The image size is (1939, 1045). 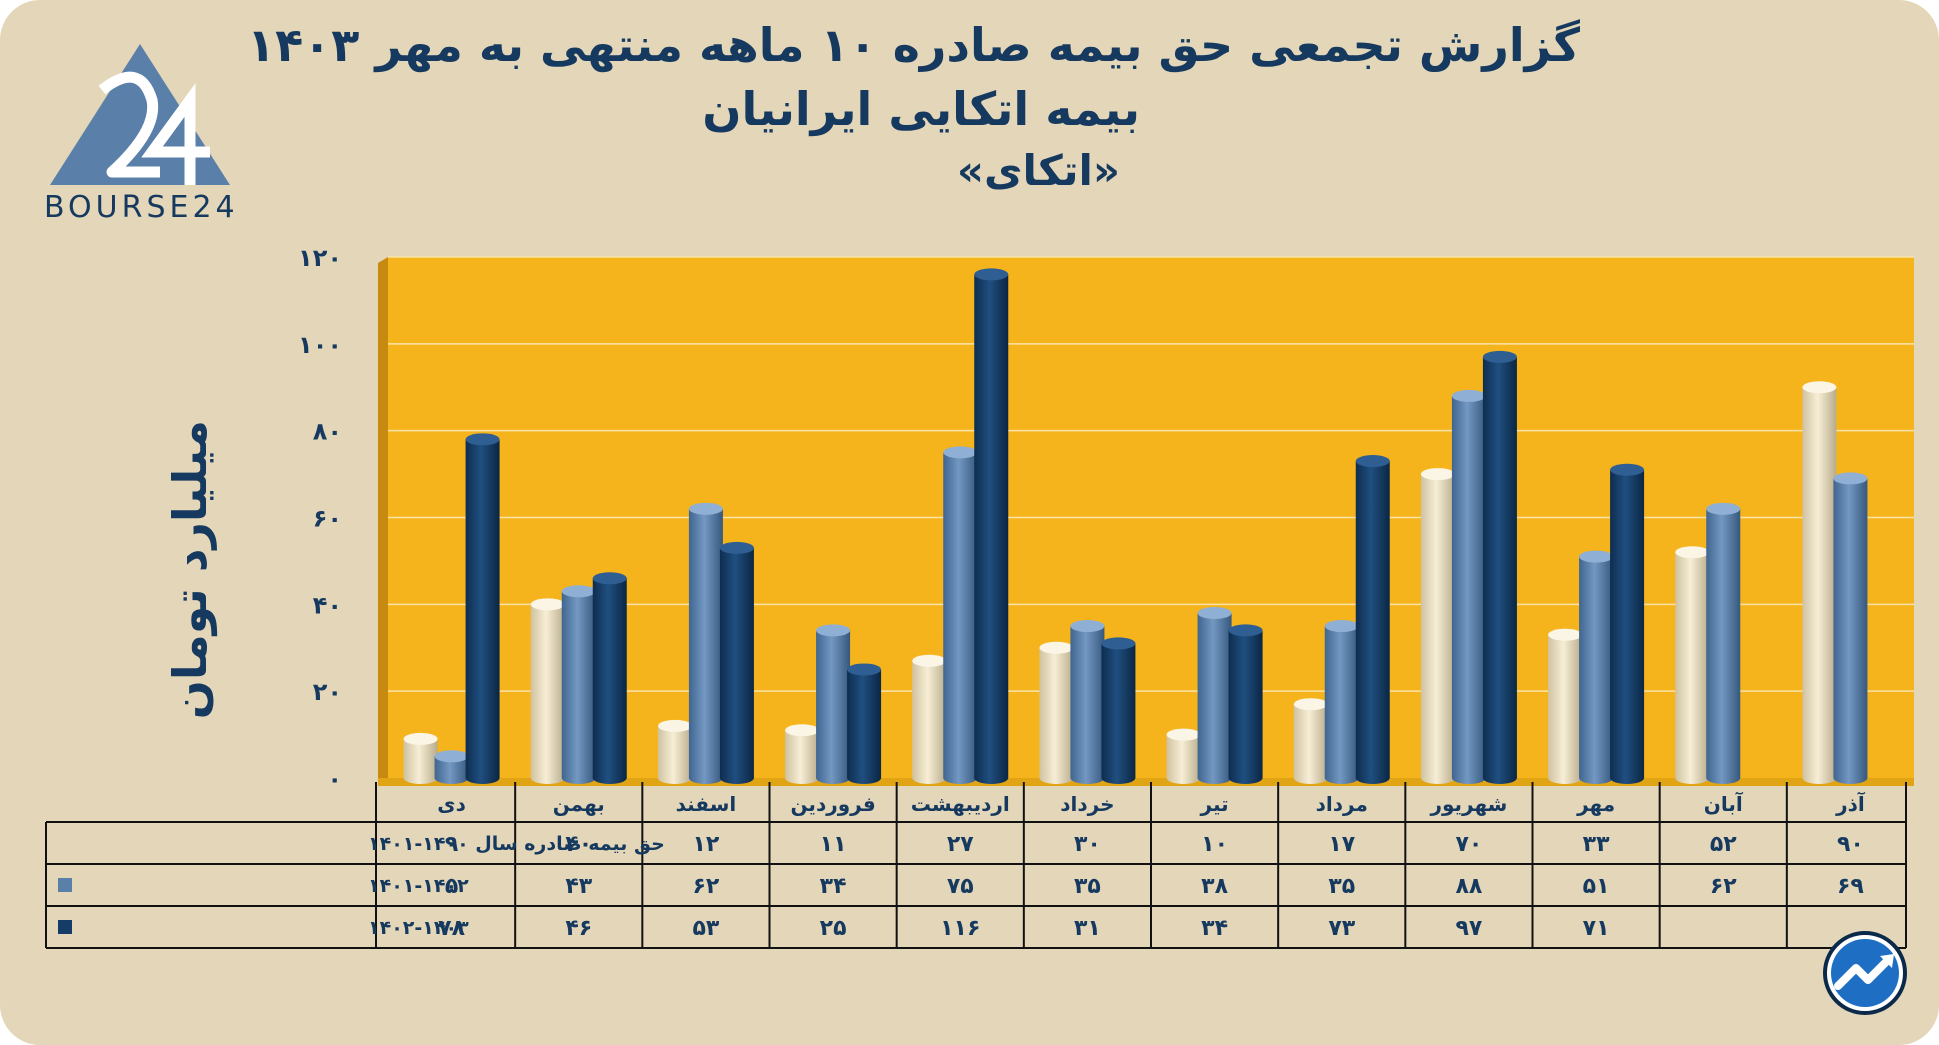 What do you see at coordinates (1341, 844) in the screenshot?
I see `data-label: ۱۷` at bounding box center [1341, 844].